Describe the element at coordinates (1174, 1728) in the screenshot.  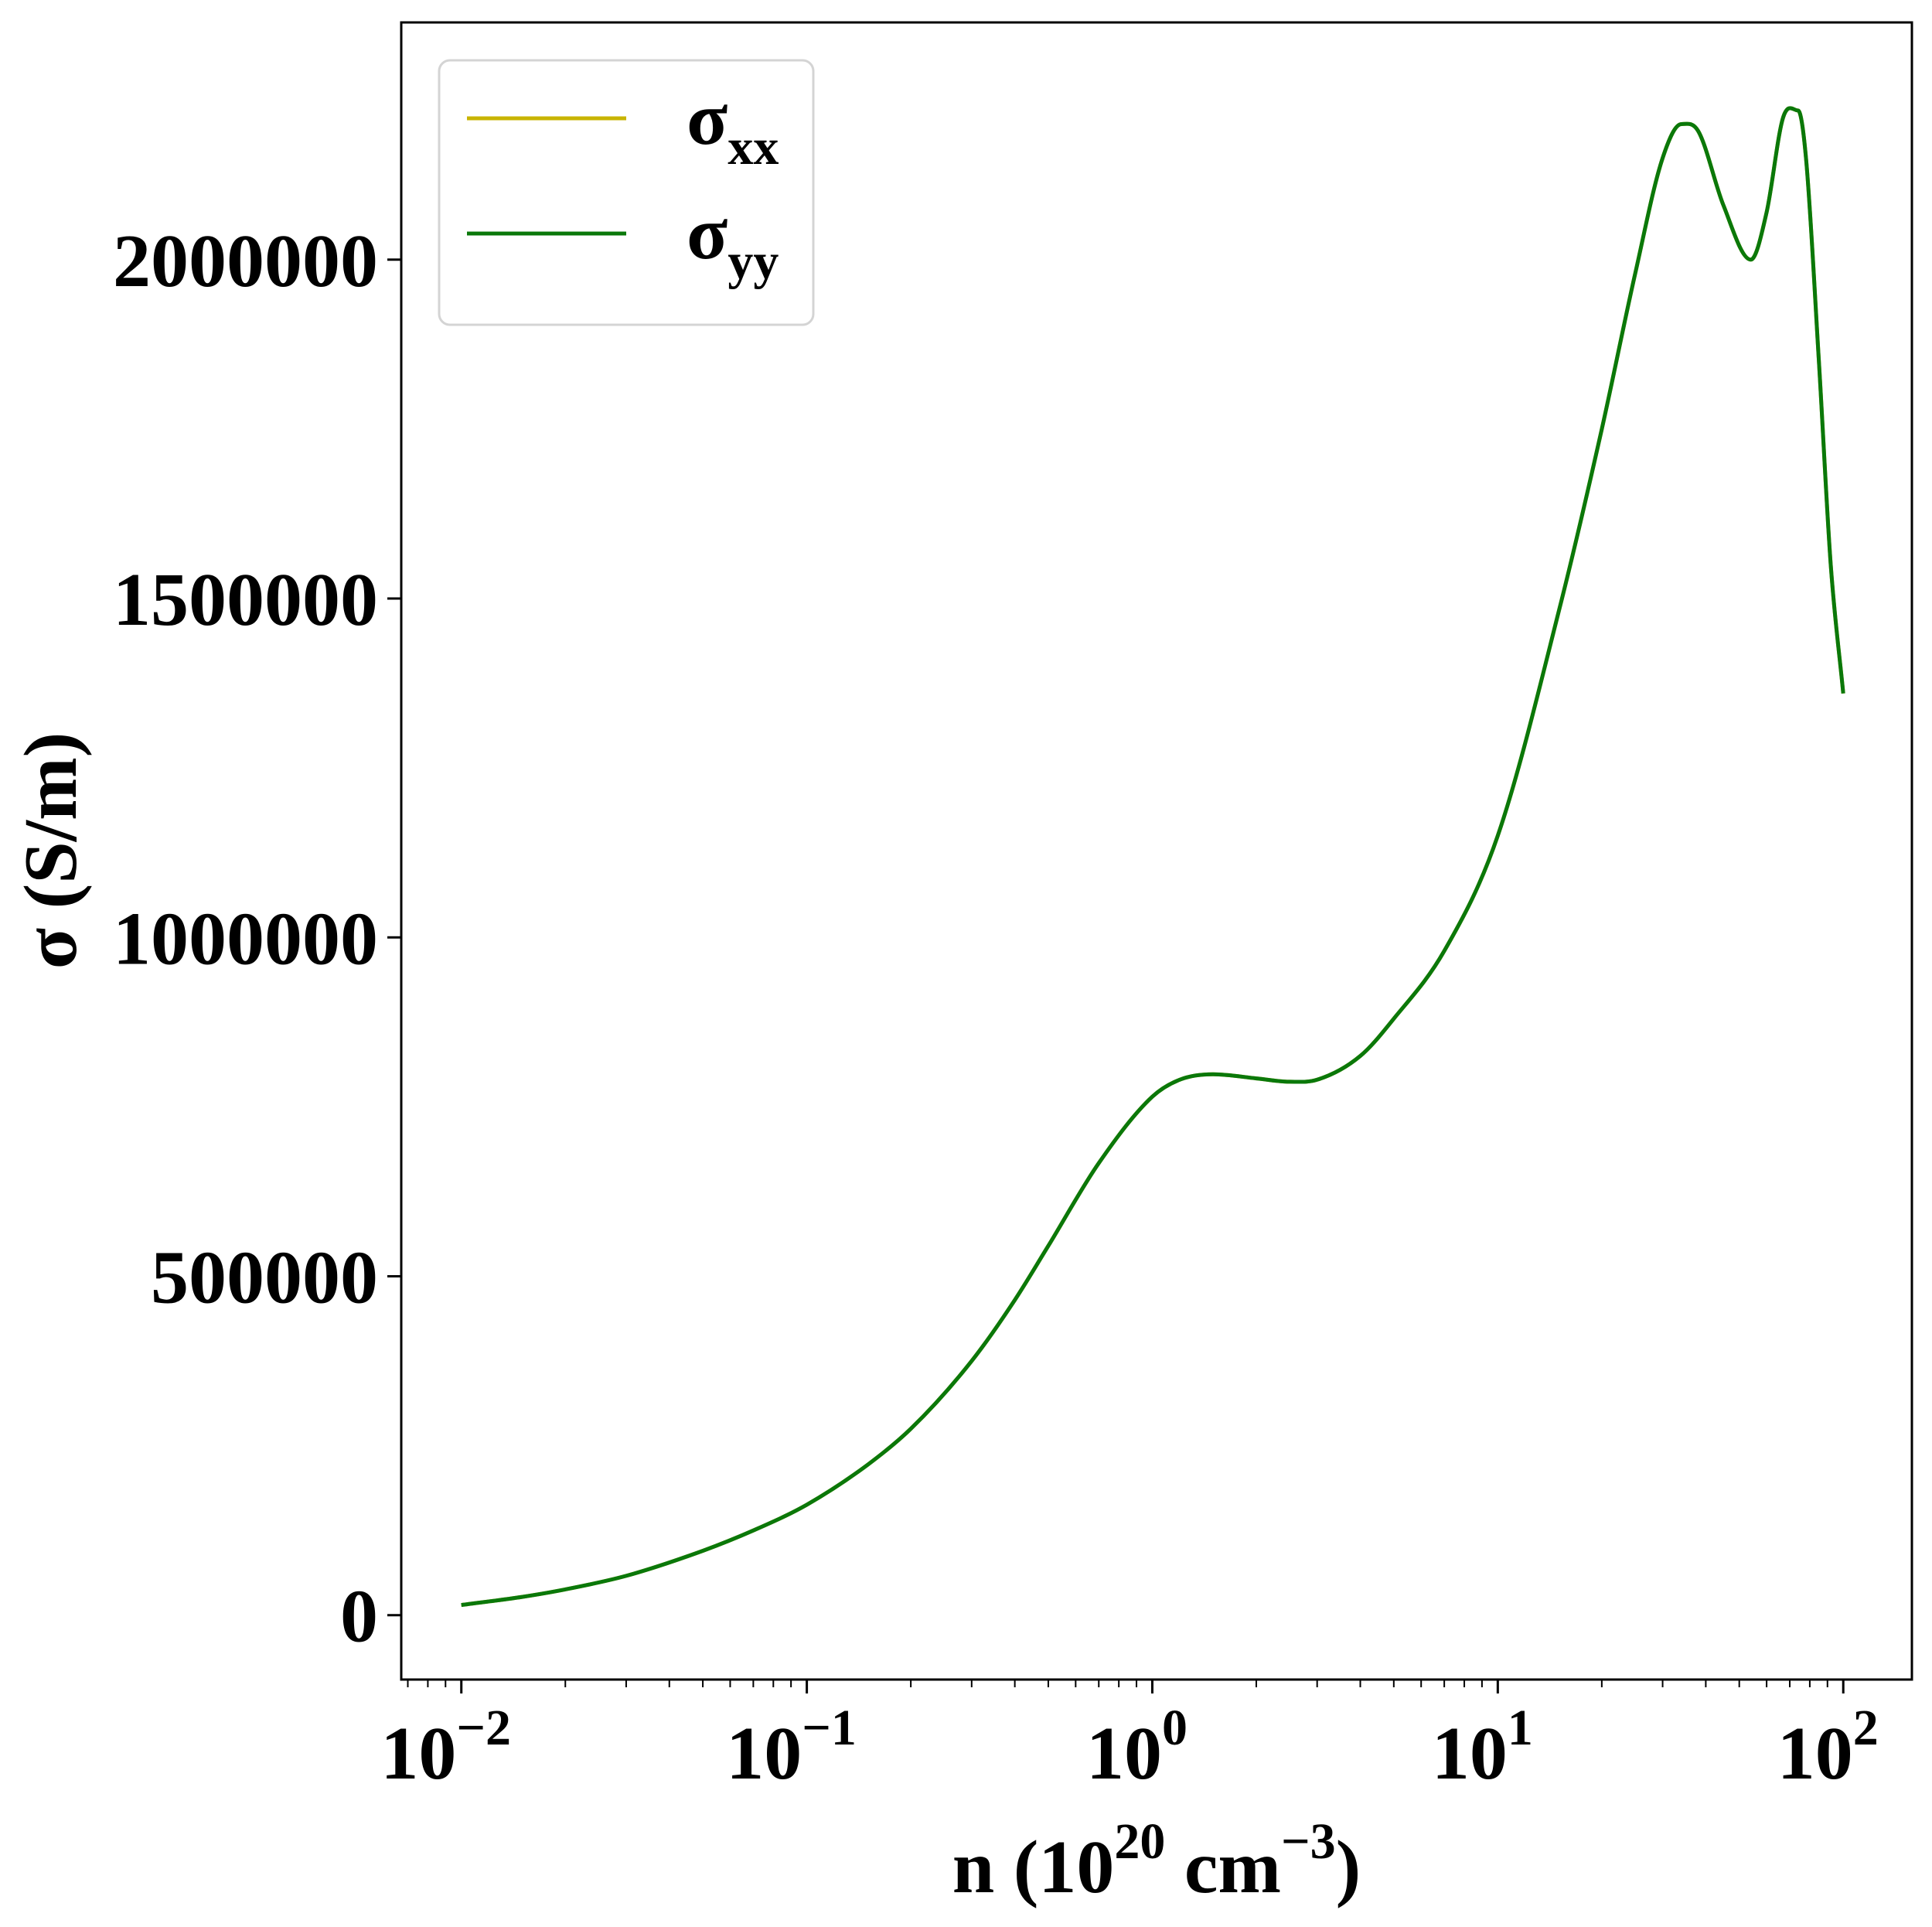
I see `x-tick-label-exponent: 0` at that location.